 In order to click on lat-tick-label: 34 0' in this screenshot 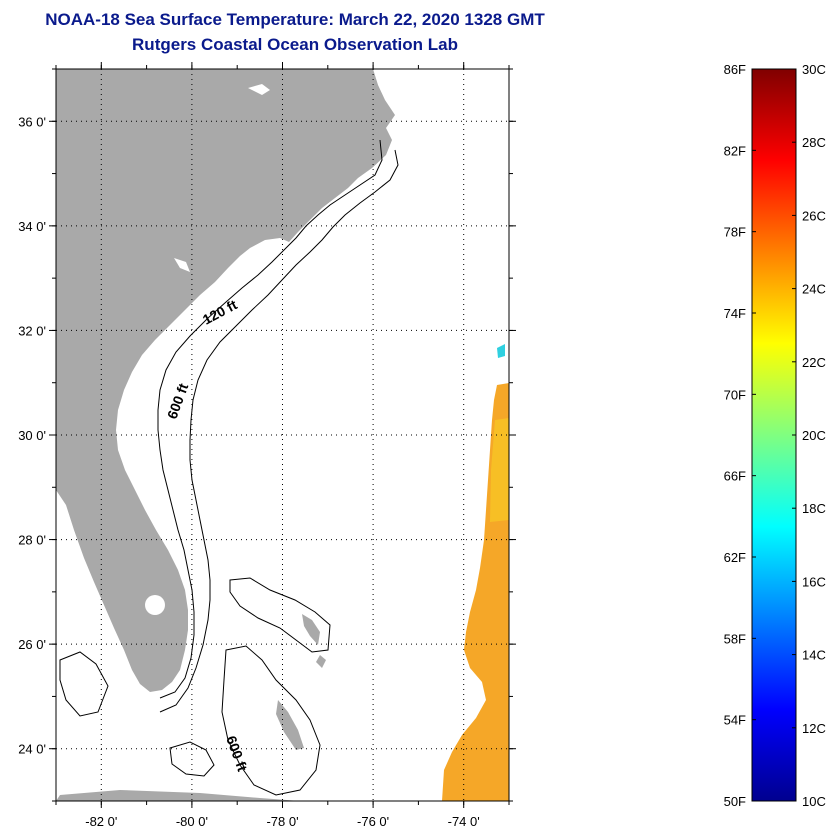, I will do `click(32, 226)`.